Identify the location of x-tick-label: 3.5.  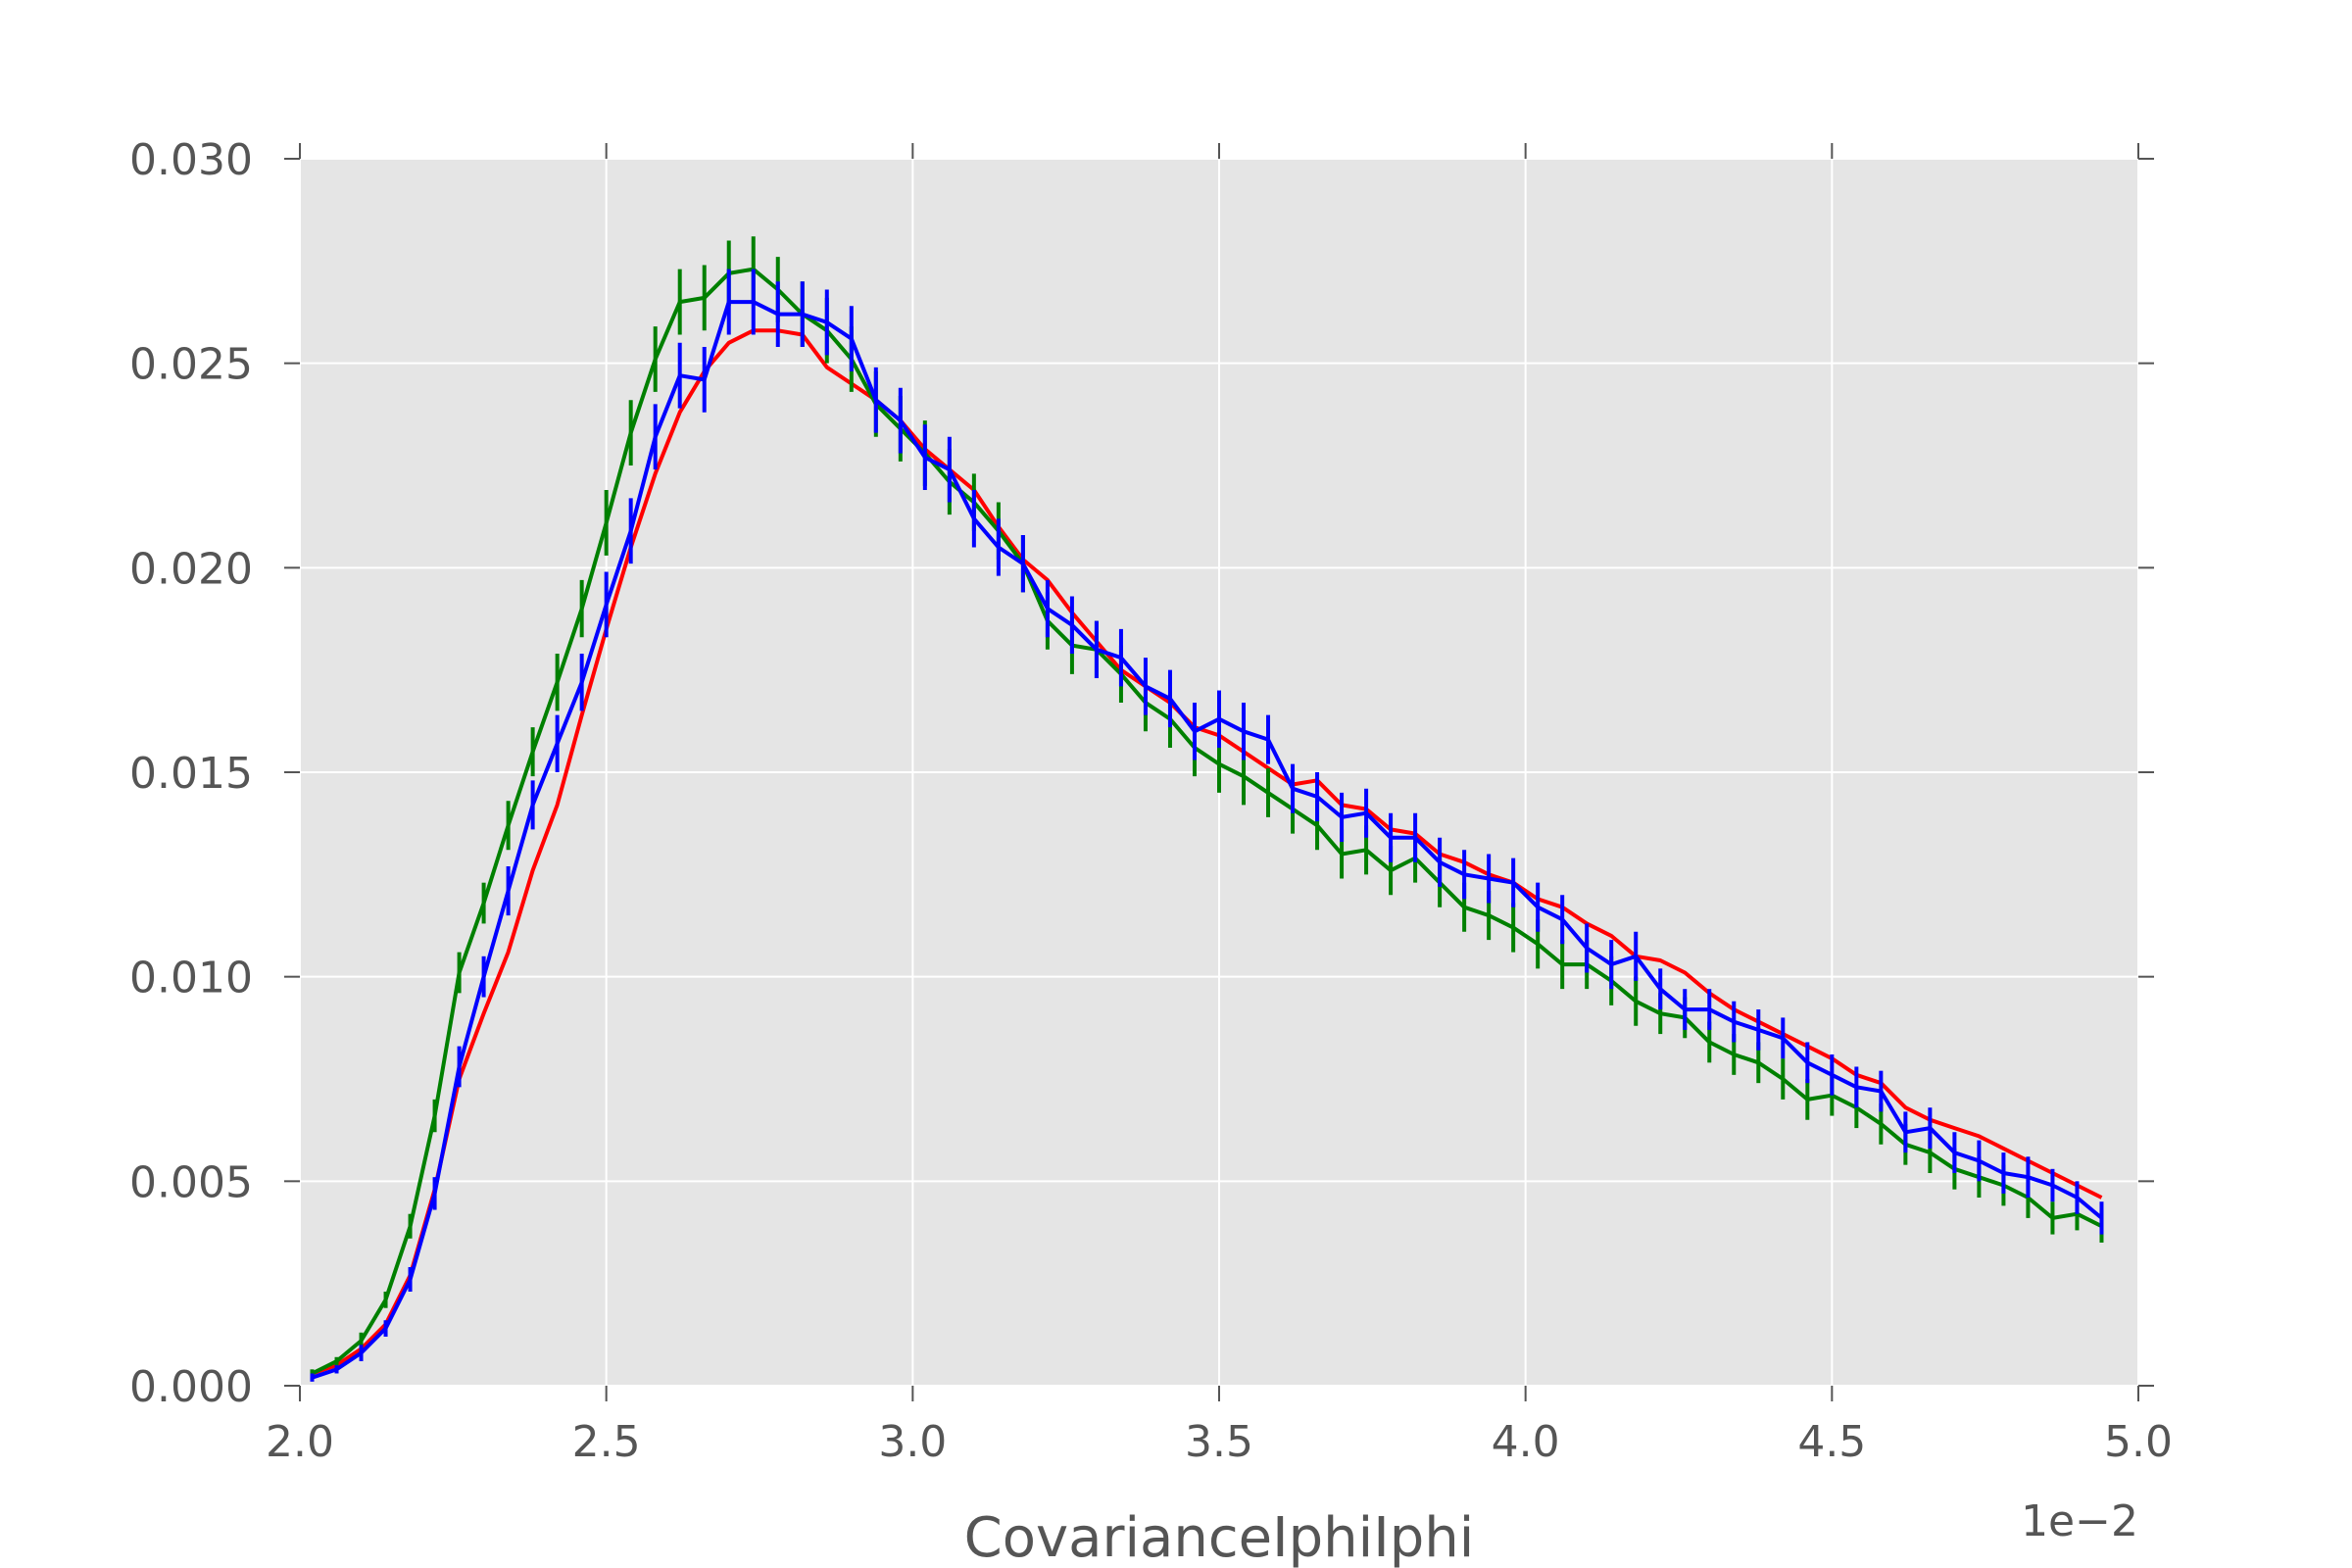
(1219, 1442).